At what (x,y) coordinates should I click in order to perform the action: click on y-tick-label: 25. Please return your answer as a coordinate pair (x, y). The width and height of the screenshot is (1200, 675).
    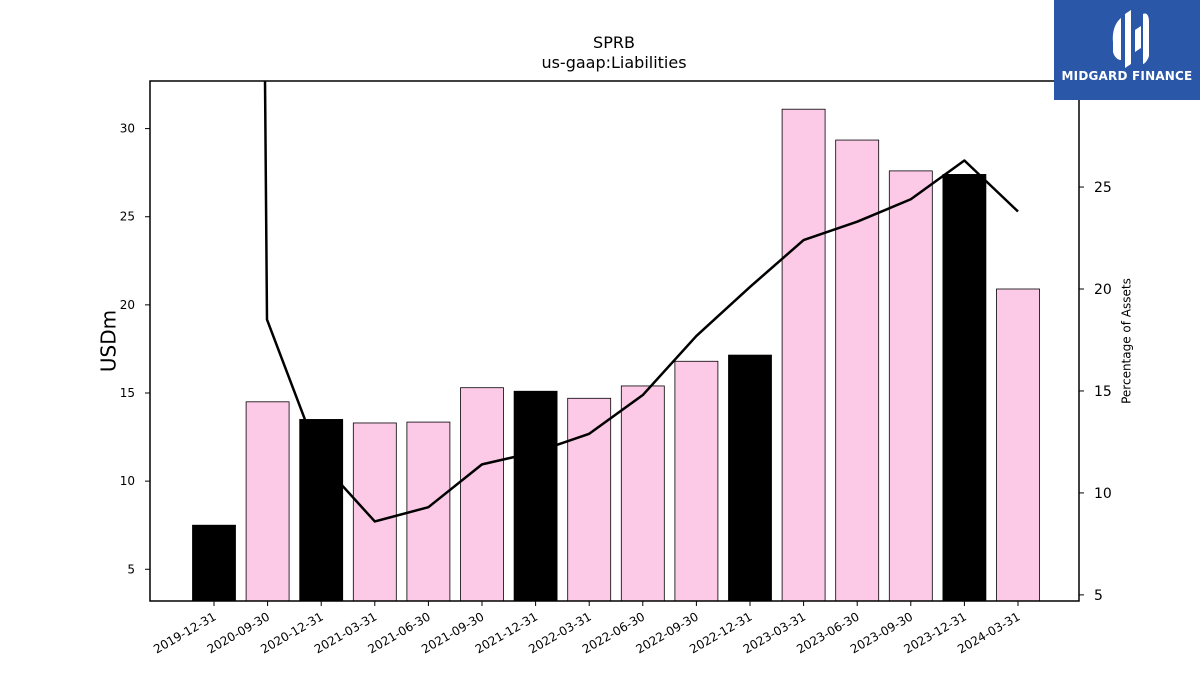
    Looking at the image, I should click on (127, 217).